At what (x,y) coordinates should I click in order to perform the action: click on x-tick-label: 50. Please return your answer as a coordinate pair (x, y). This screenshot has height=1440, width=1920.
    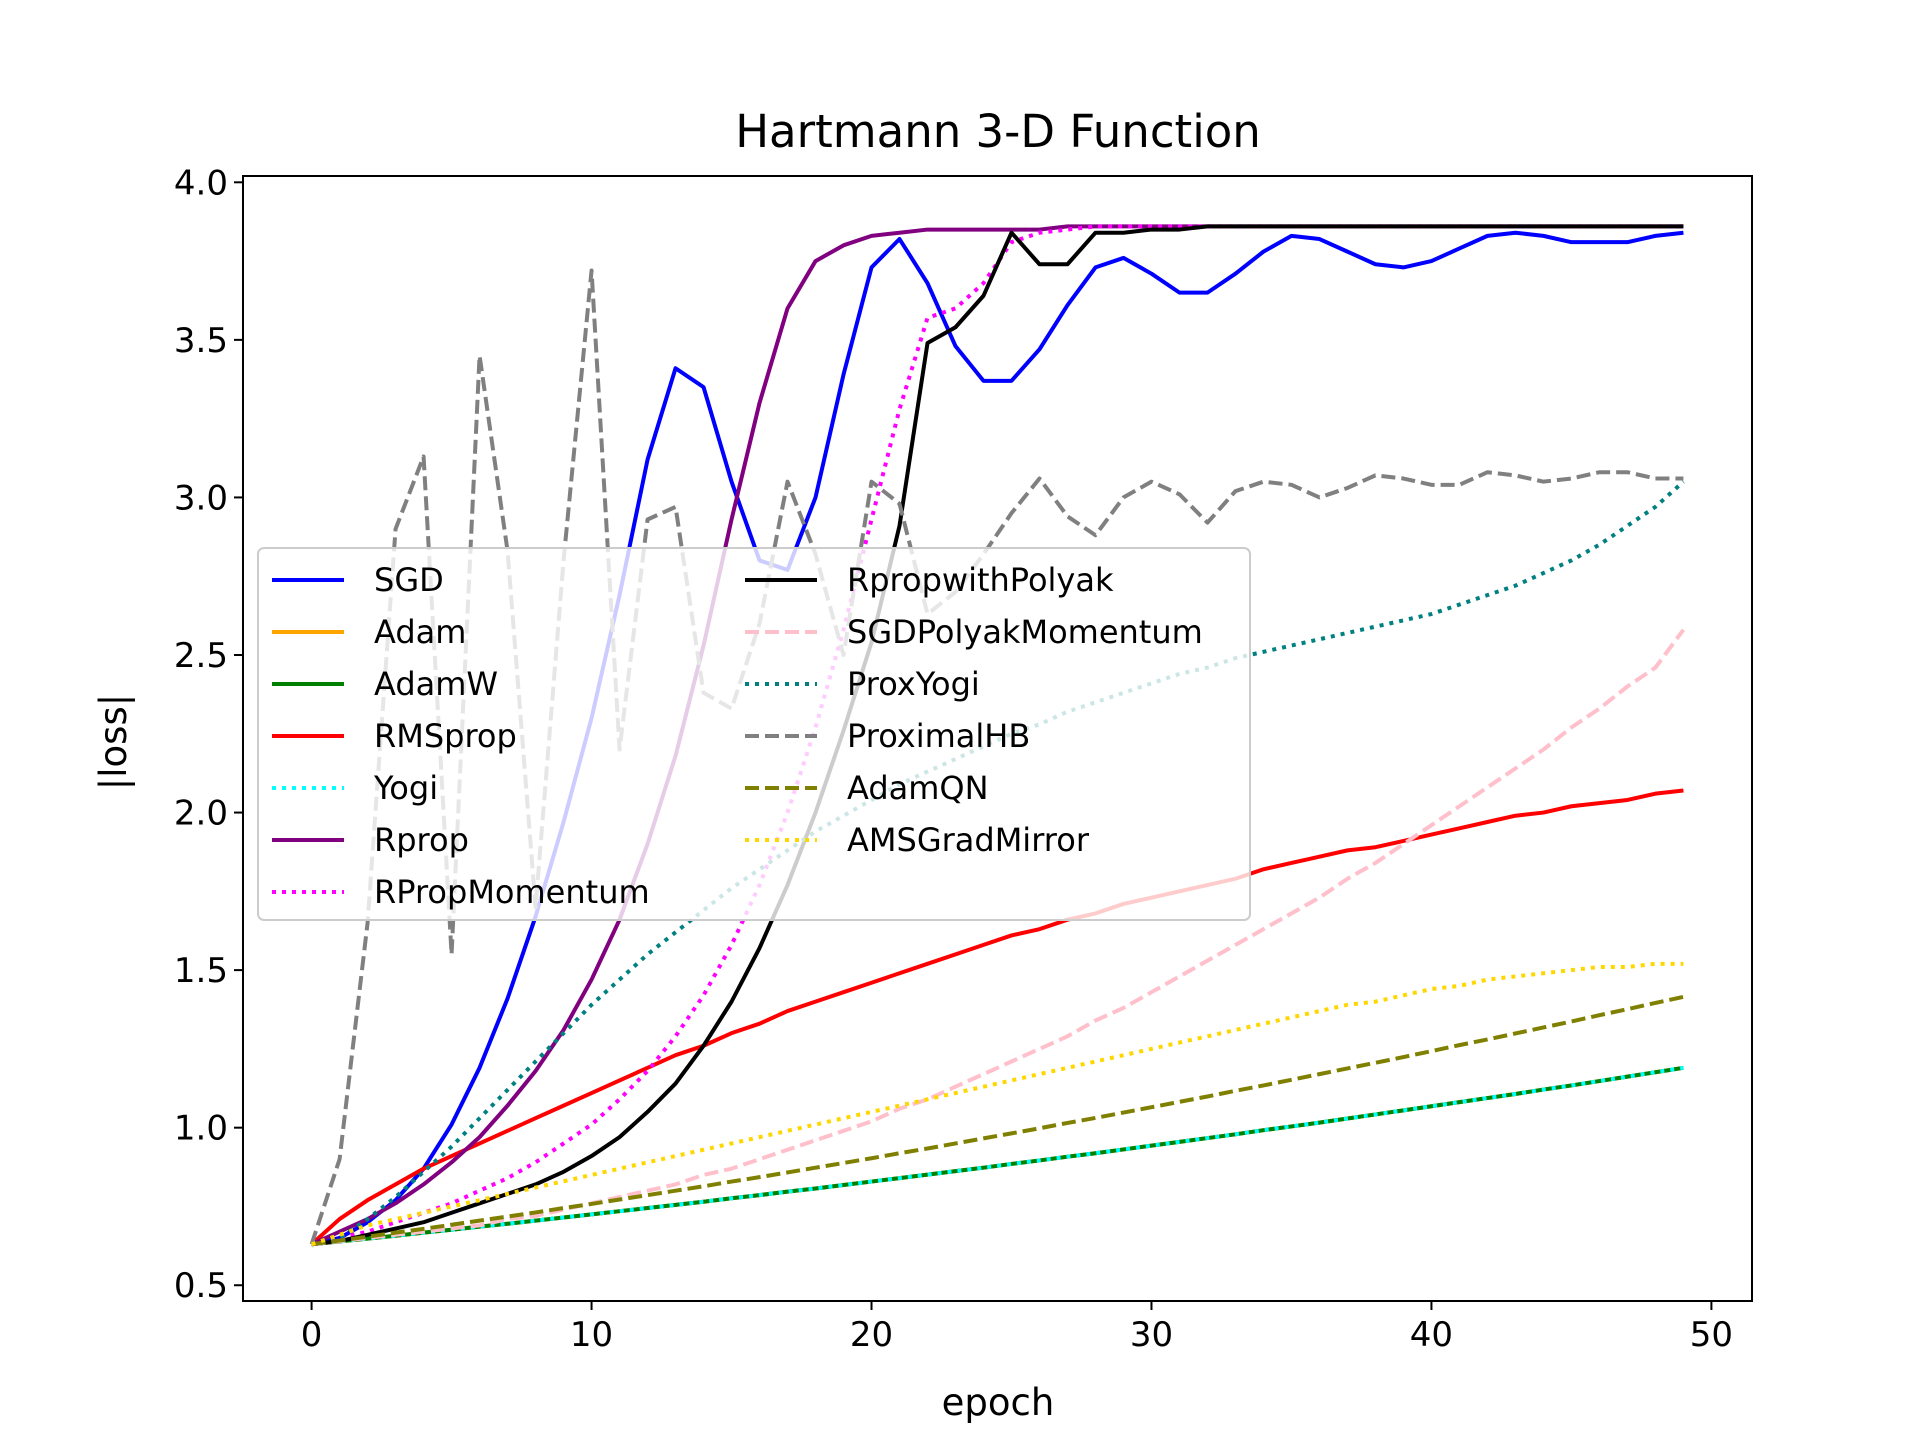
    Looking at the image, I should click on (1711, 1335).